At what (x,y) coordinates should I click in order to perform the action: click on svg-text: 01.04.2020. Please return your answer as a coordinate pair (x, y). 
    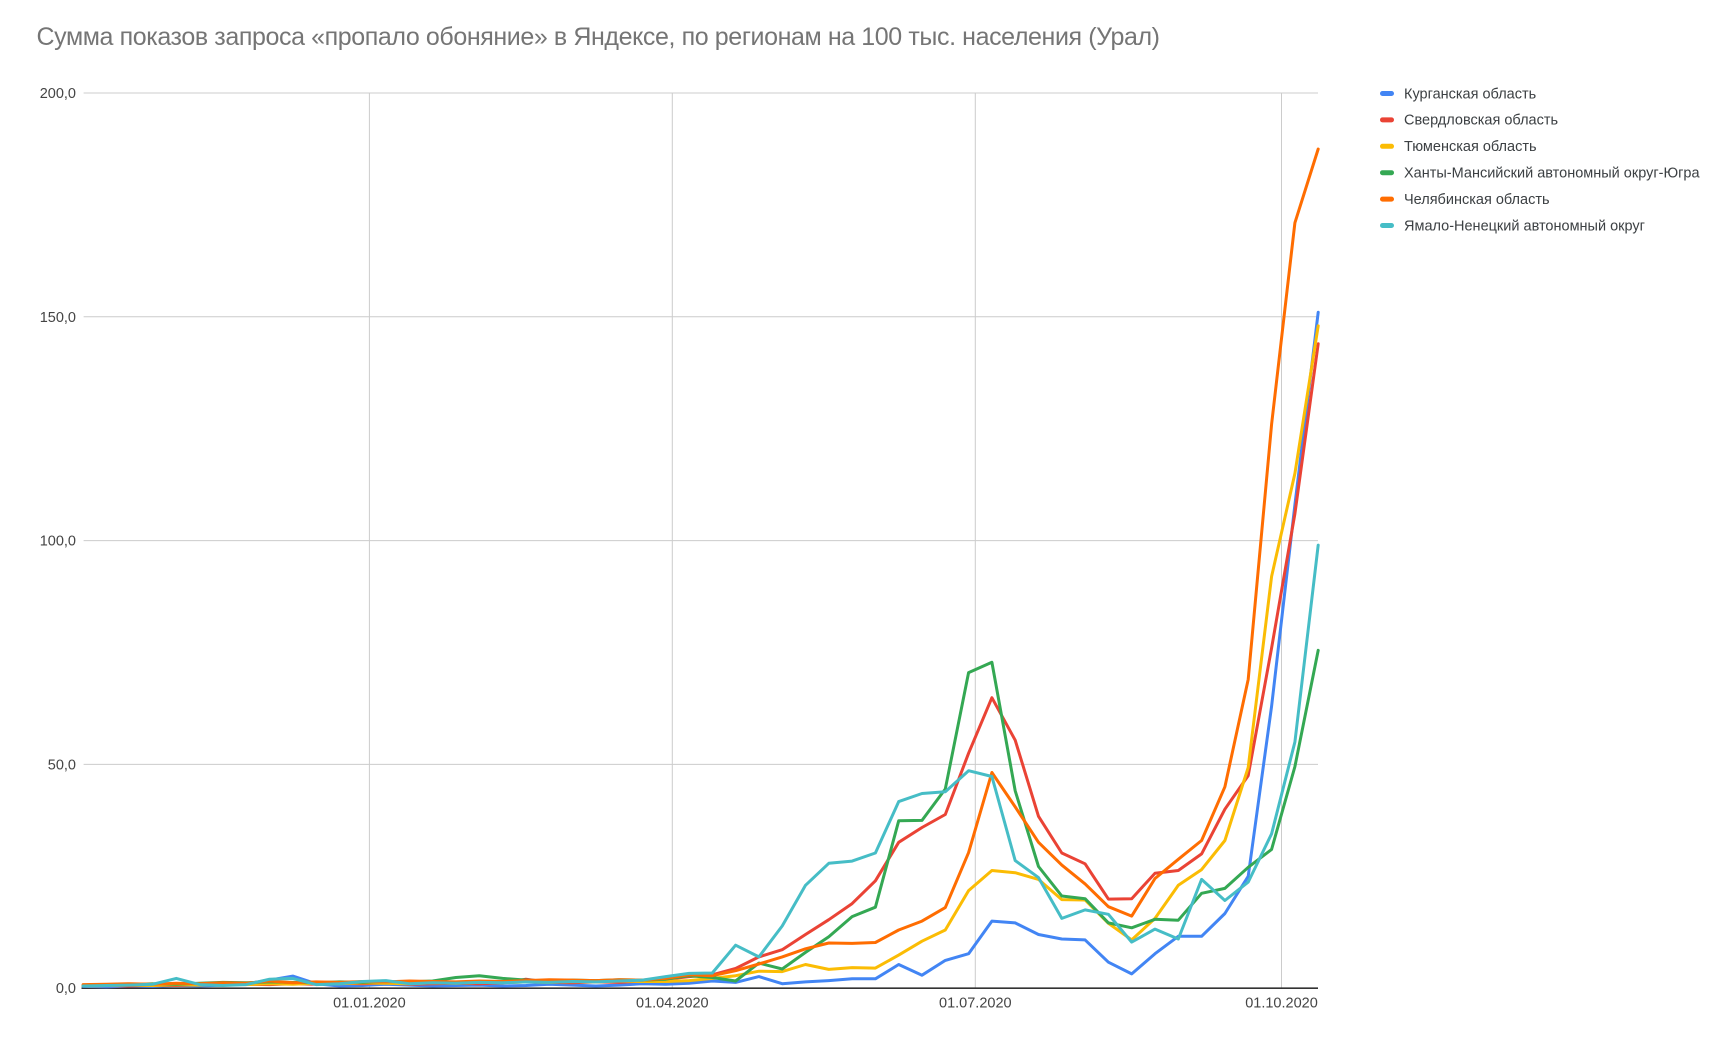
    Looking at the image, I should click on (672, 1004).